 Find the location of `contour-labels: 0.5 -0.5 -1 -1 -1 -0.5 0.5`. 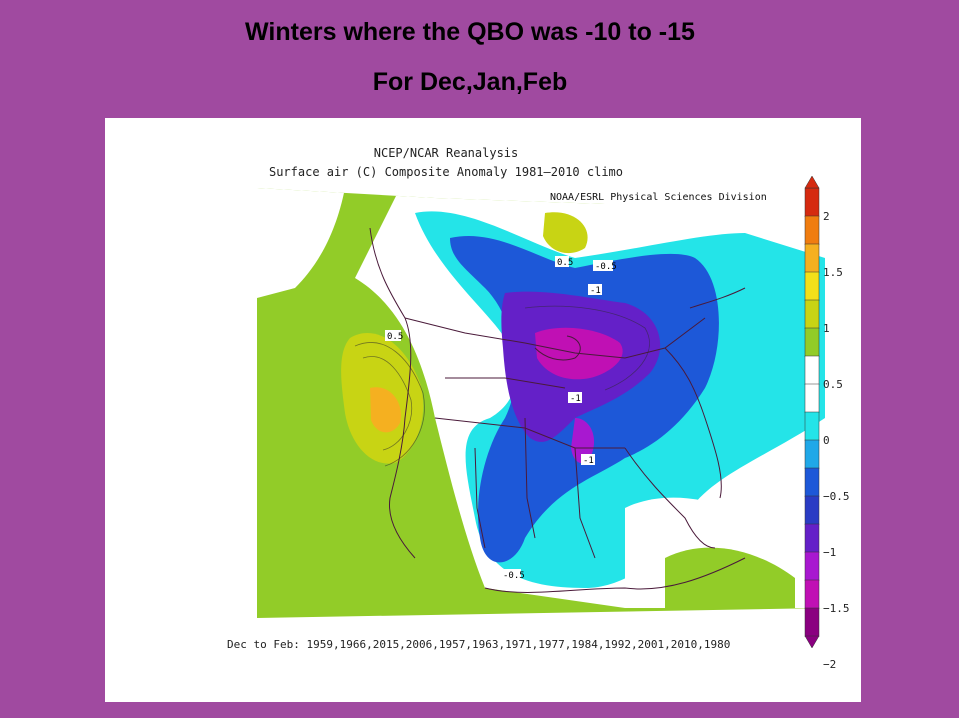

contour-labels: 0.5 -0.5 -1 -1 -1 -0.5 0.5 is located at coordinates (501, 418).